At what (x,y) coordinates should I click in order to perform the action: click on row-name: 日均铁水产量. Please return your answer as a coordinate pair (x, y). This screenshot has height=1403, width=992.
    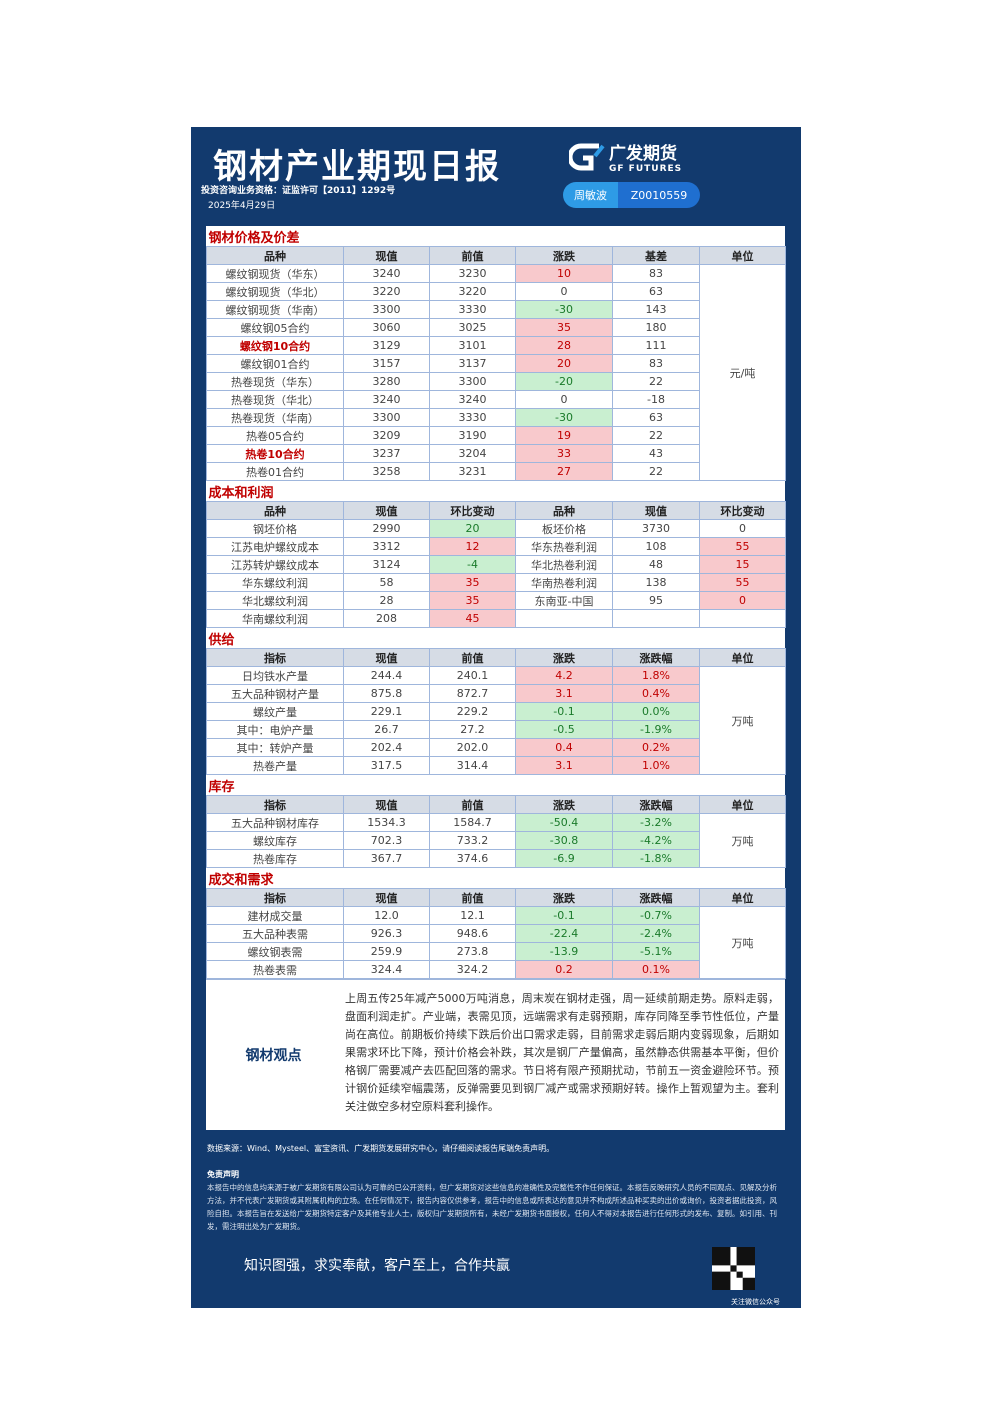
    Looking at the image, I should click on (275, 675).